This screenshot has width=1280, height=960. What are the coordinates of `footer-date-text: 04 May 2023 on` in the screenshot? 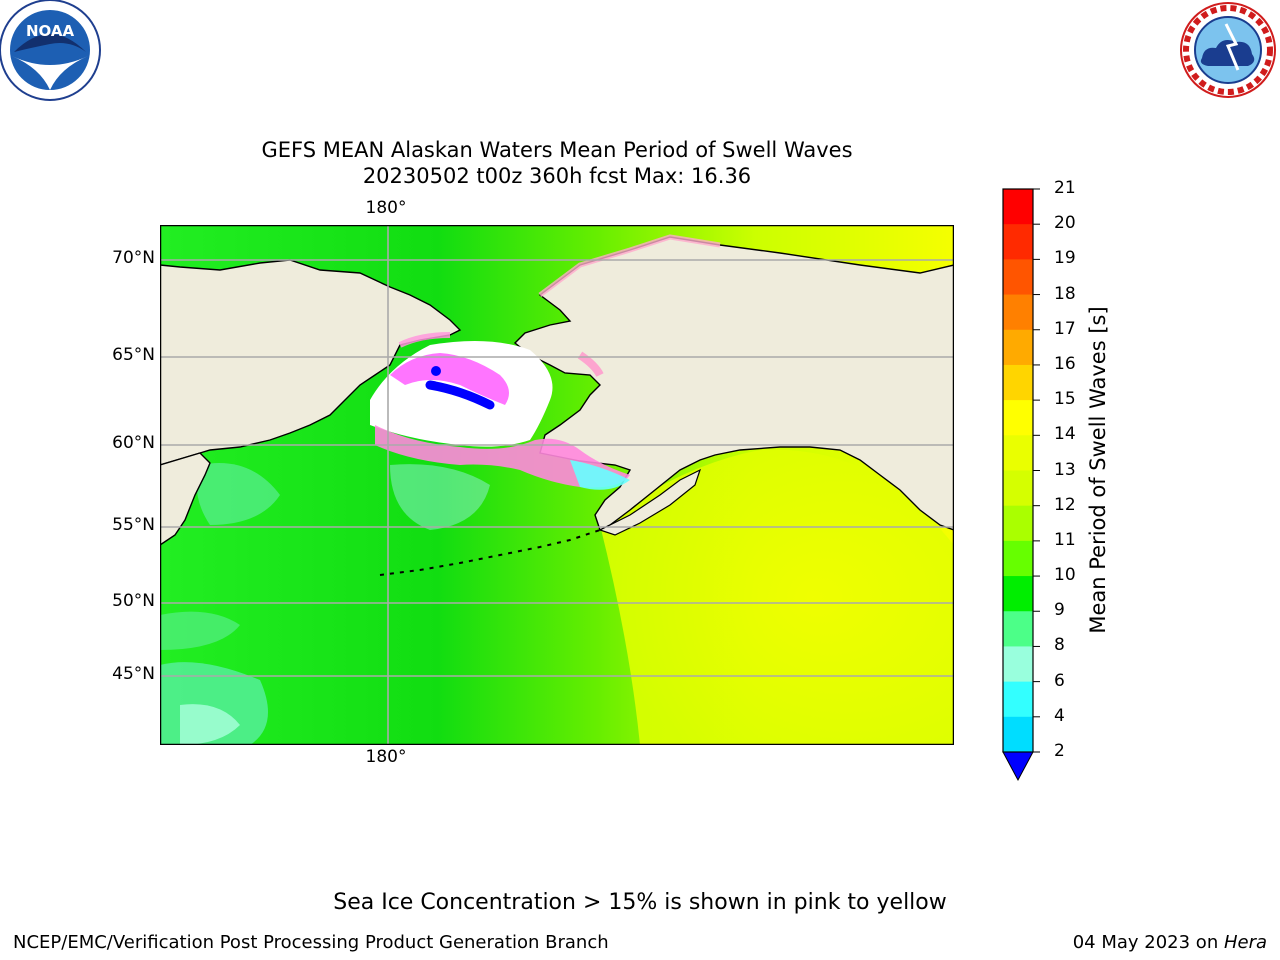 It's located at (1148, 942).